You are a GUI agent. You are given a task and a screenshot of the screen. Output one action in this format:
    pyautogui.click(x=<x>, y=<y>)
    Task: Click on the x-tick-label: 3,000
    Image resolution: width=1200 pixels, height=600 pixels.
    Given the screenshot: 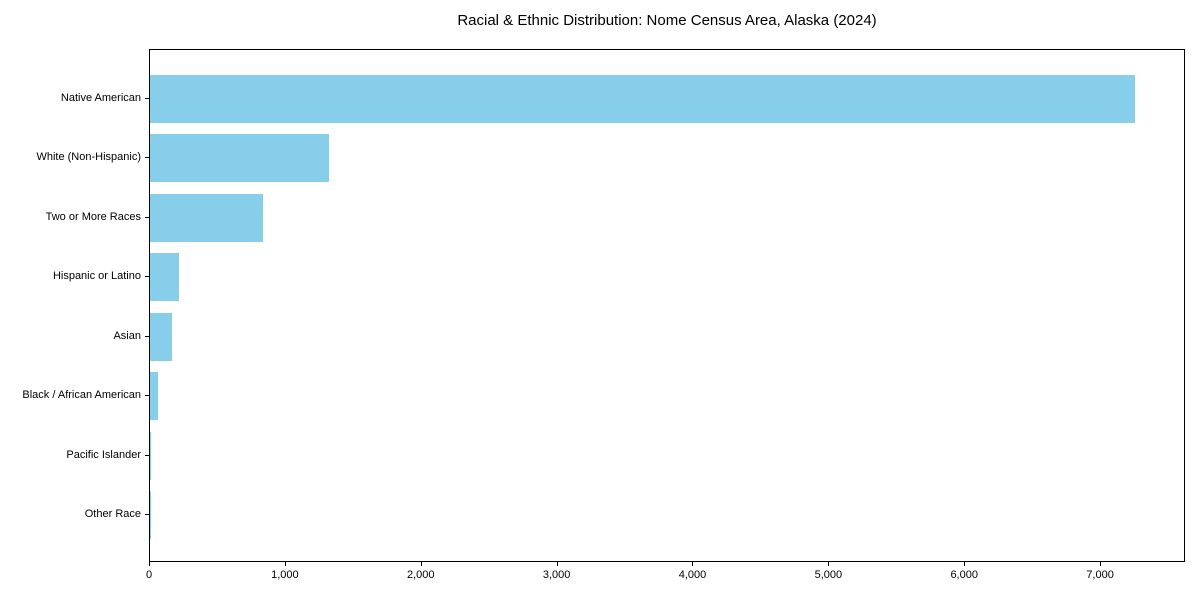 What is the action you would take?
    pyautogui.click(x=556, y=575)
    